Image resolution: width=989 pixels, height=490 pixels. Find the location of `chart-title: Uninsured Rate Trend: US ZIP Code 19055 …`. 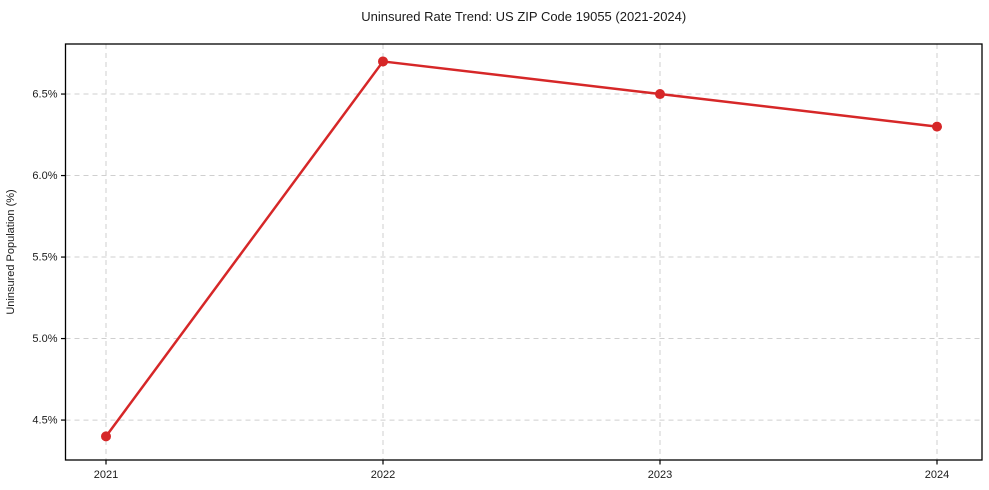

chart-title: Uninsured Rate Trend: US ZIP Code 19055 … is located at coordinates (523, 16).